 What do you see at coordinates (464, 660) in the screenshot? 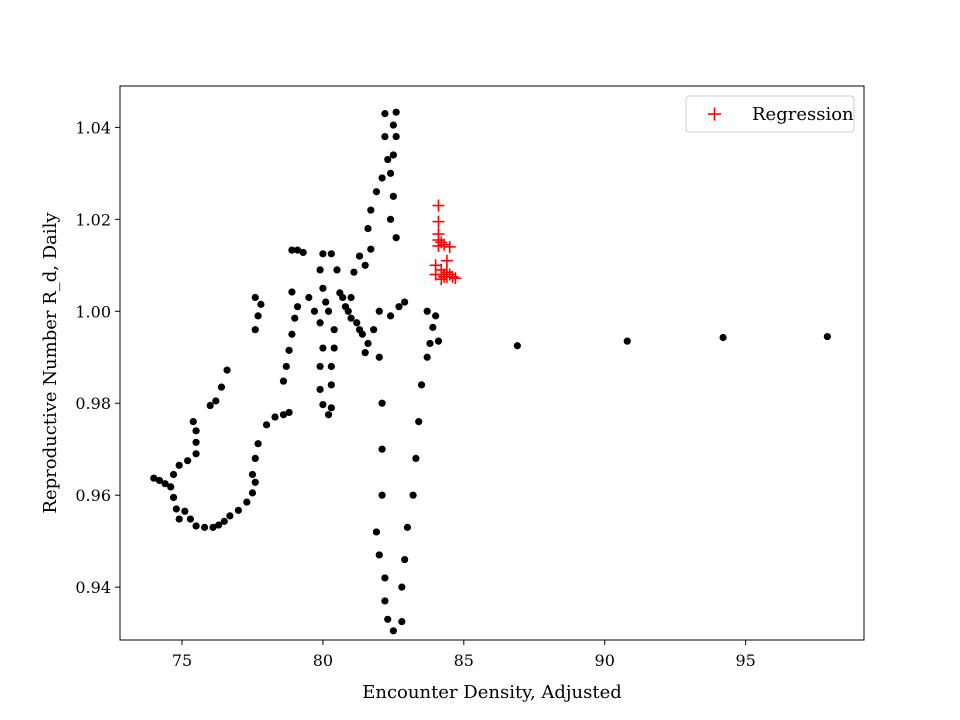
I see `x-tick-label: 85` at bounding box center [464, 660].